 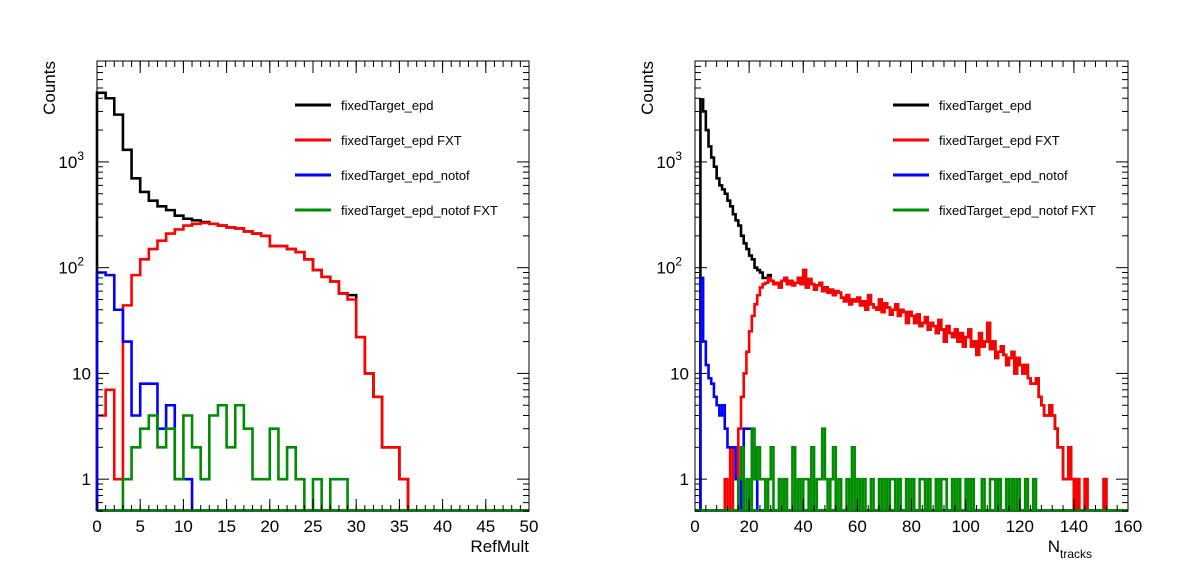 What do you see at coordinates (529, 526) in the screenshot?
I see `x-tick-label: 50` at bounding box center [529, 526].